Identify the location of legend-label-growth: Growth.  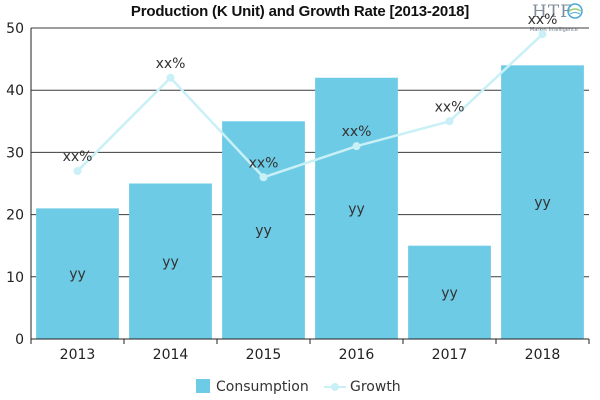
(375, 387).